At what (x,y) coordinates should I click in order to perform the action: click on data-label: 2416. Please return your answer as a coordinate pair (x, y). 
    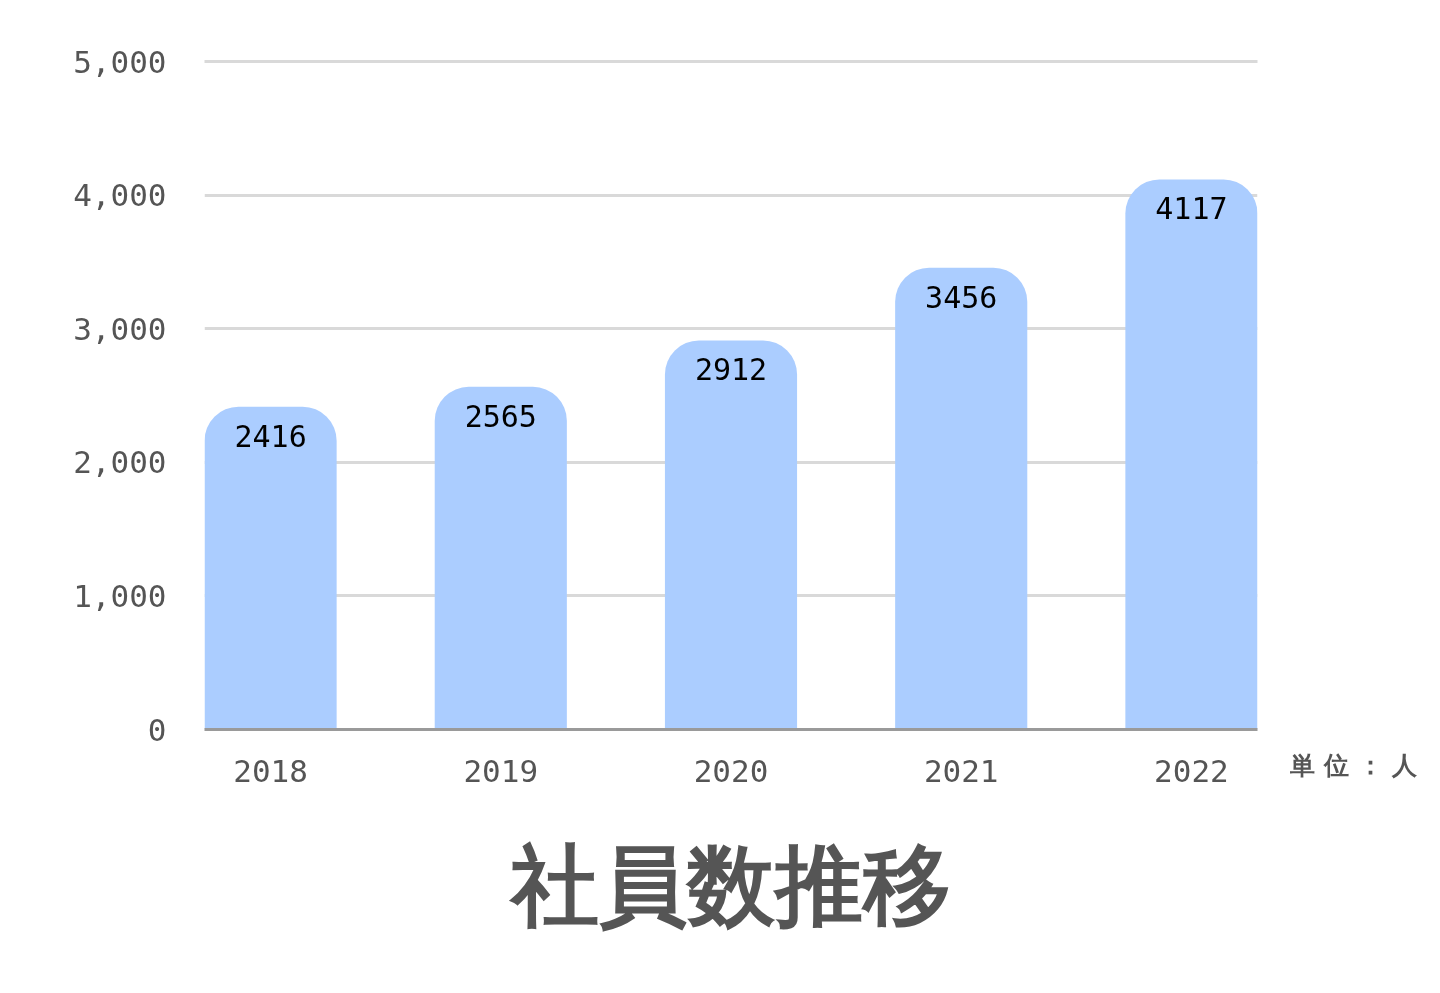
    Looking at the image, I should click on (270, 436).